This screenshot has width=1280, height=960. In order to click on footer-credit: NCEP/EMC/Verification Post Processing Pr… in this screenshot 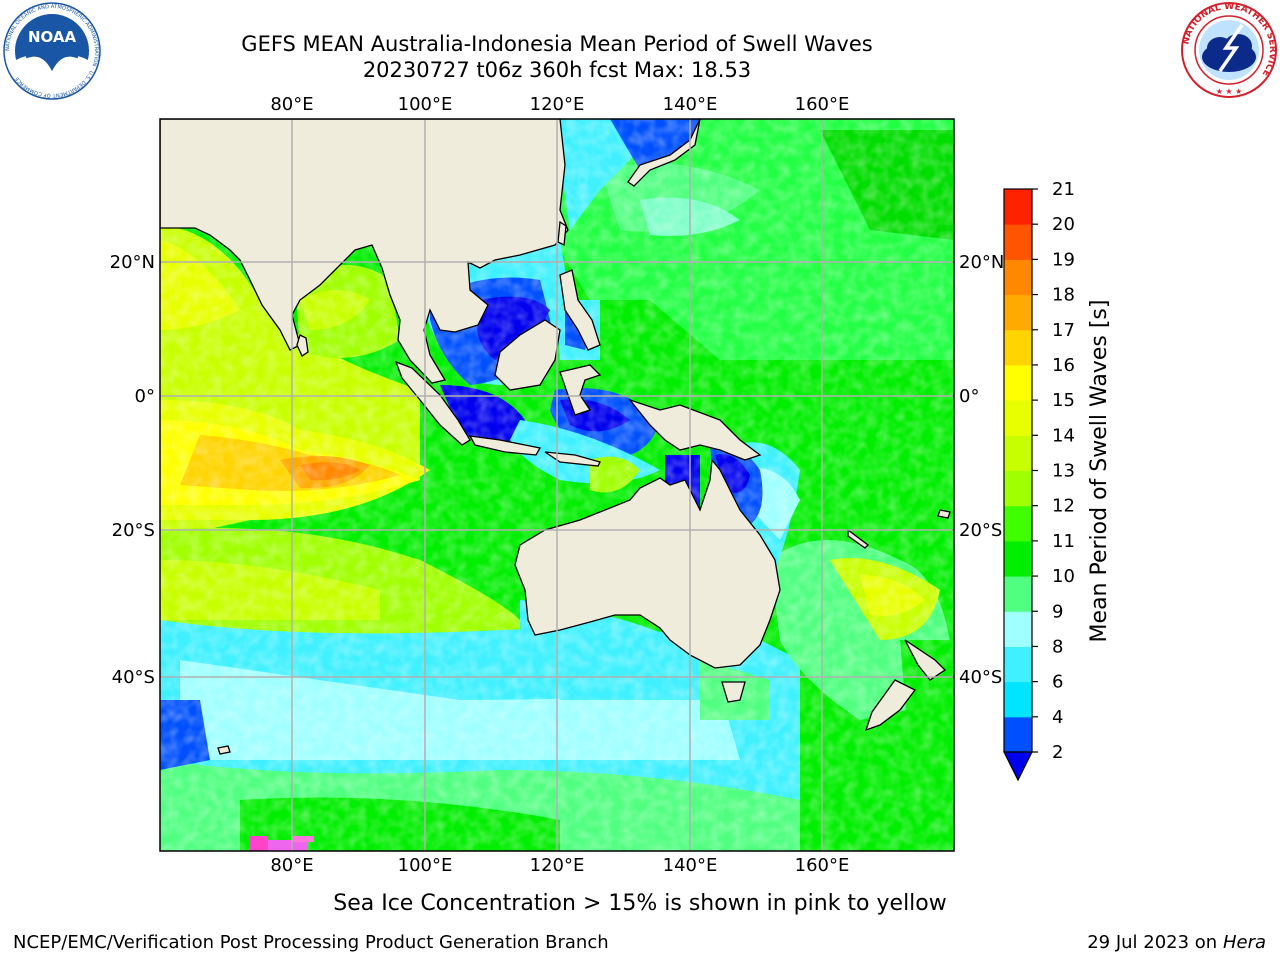, I will do `click(311, 942)`.